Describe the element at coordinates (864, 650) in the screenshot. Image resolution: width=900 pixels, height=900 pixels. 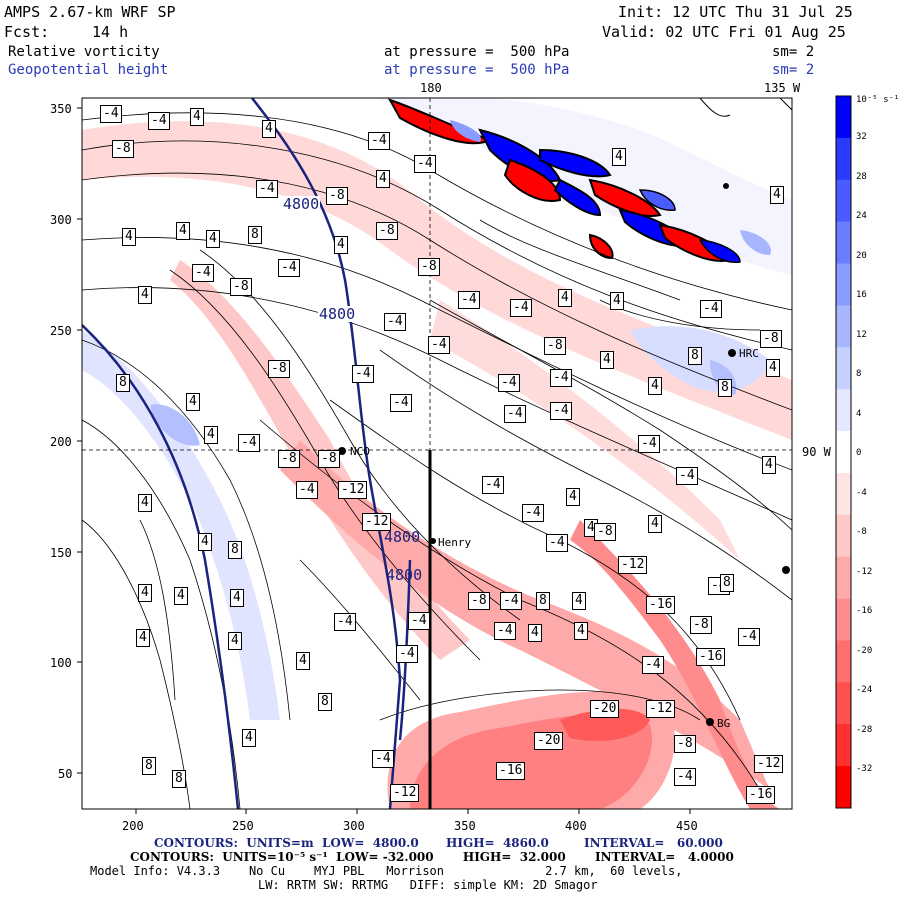
I see `colorbar-tick-label: -20` at that location.